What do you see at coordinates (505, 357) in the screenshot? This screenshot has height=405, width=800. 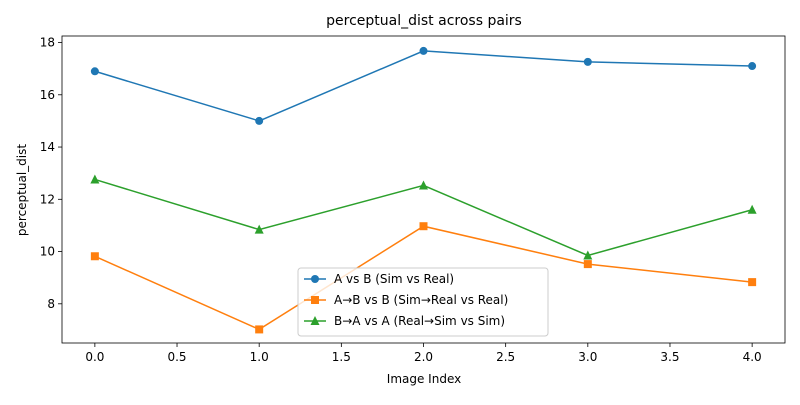 I see `x-tick-label: 2.5` at bounding box center [505, 357].